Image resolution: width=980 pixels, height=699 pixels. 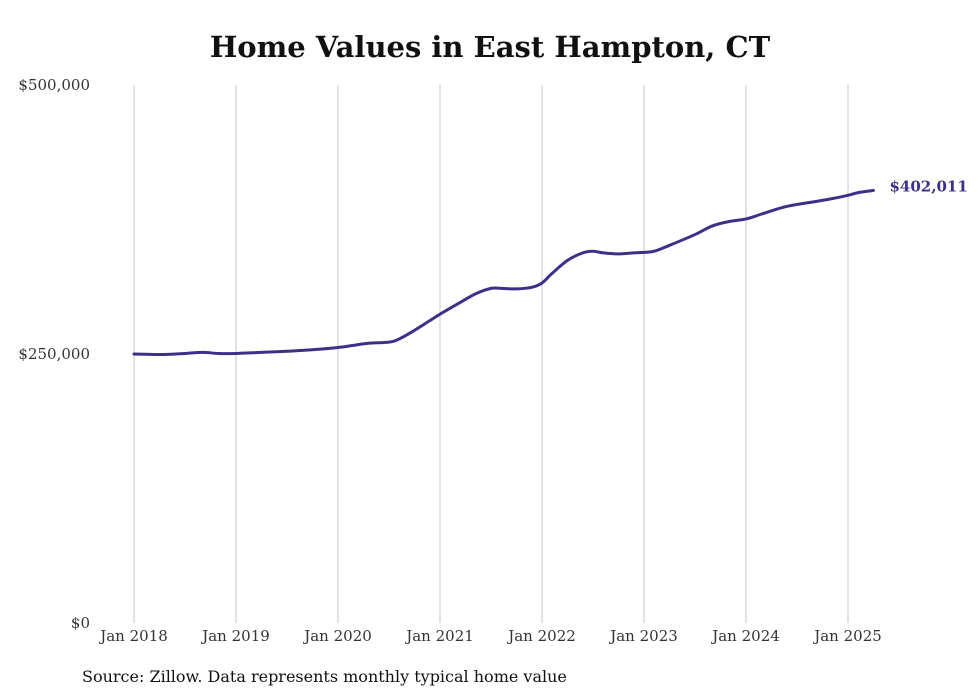 I want to click on x-tick-label: Jan 2025, so click(x=847, y=636).